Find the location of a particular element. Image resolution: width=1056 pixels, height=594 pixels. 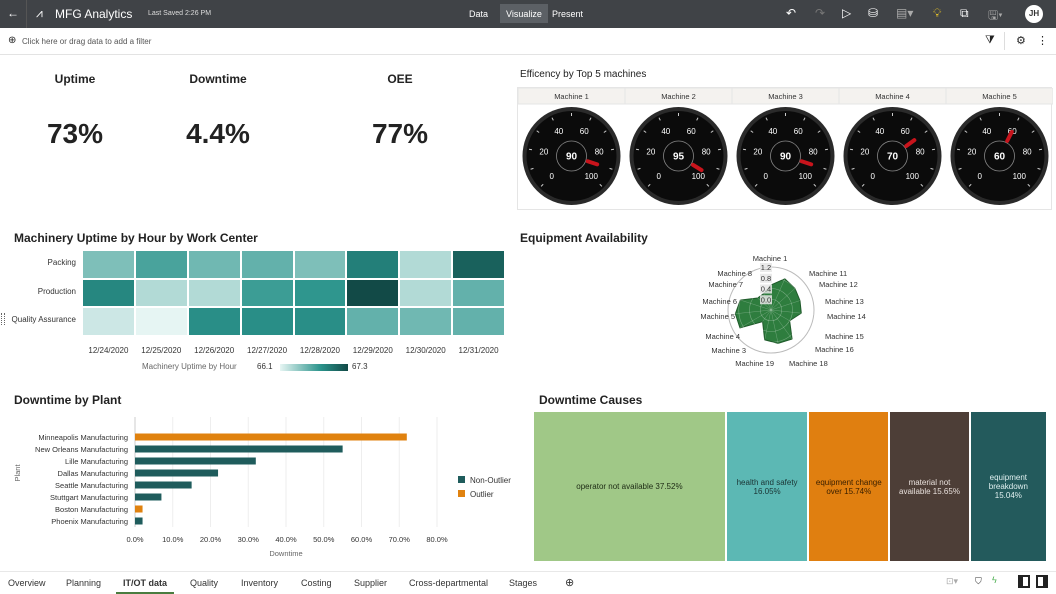

kpi-downtime-label: Downtime is located at coordinates (218, 79).